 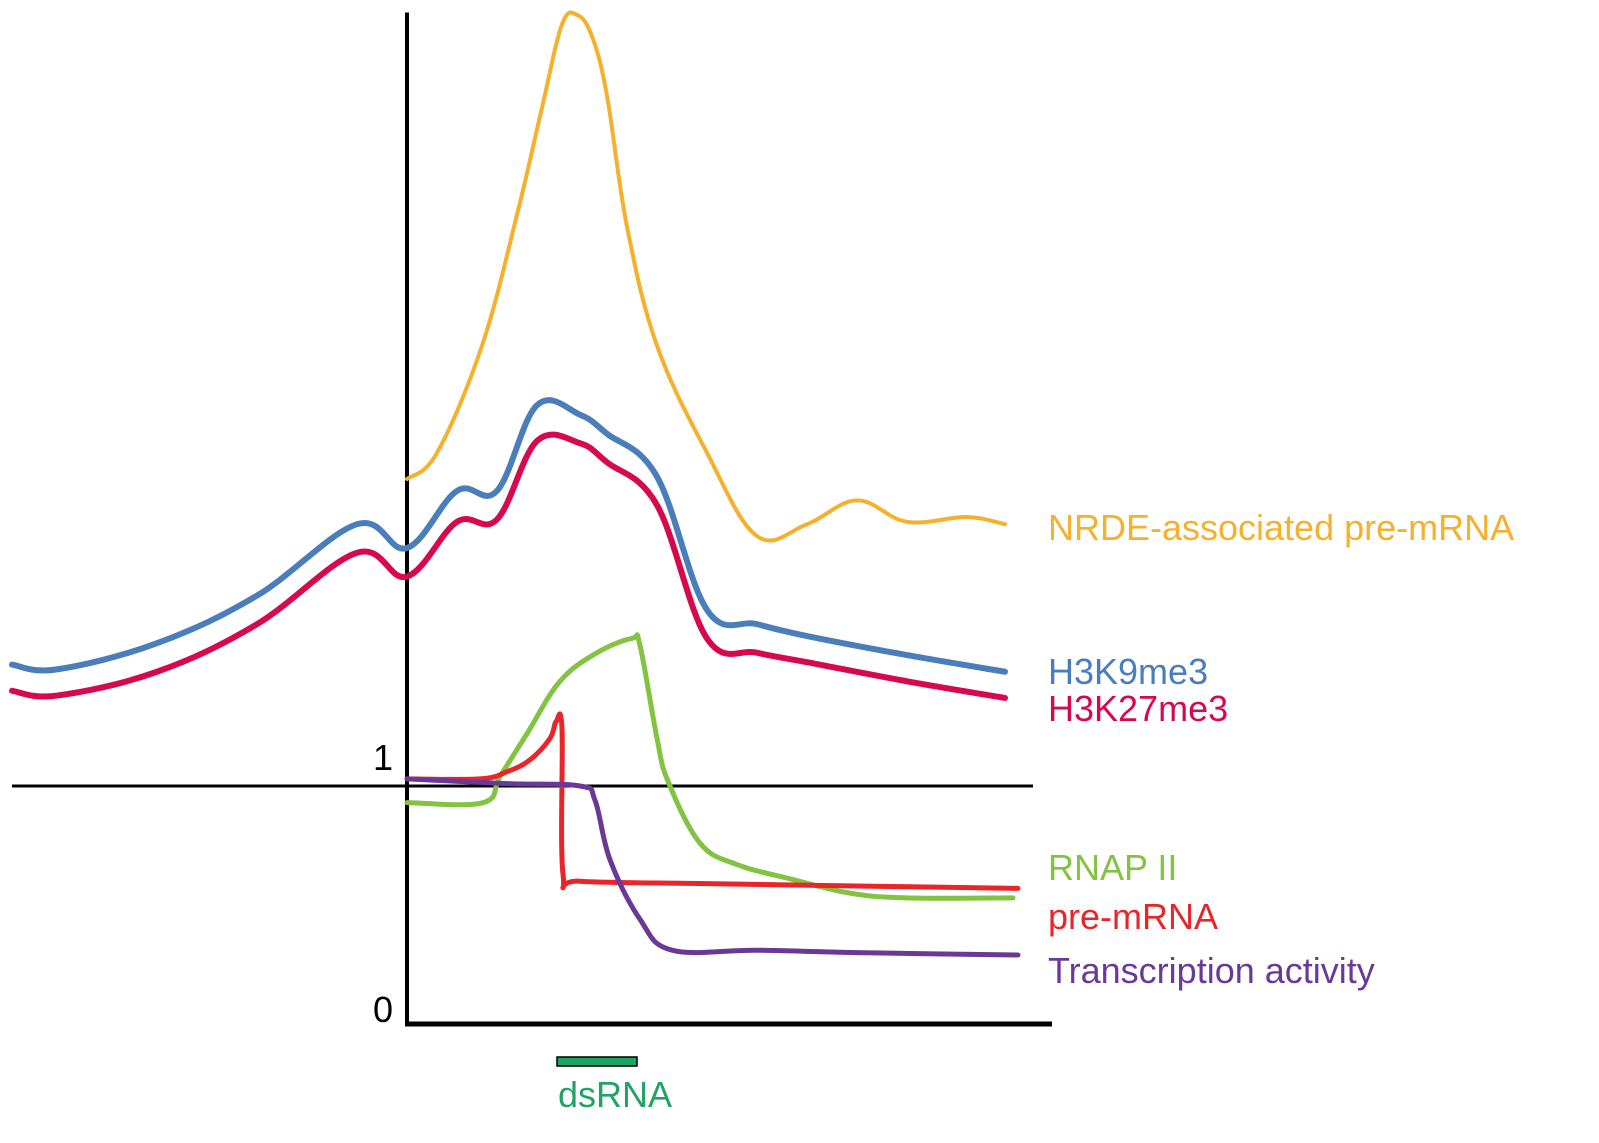 What do you see at coordinates (1112, 867) in the screenshot?
I see `legend-label-rnap-ii: RNAP II` at bounding box center [1112, 867].